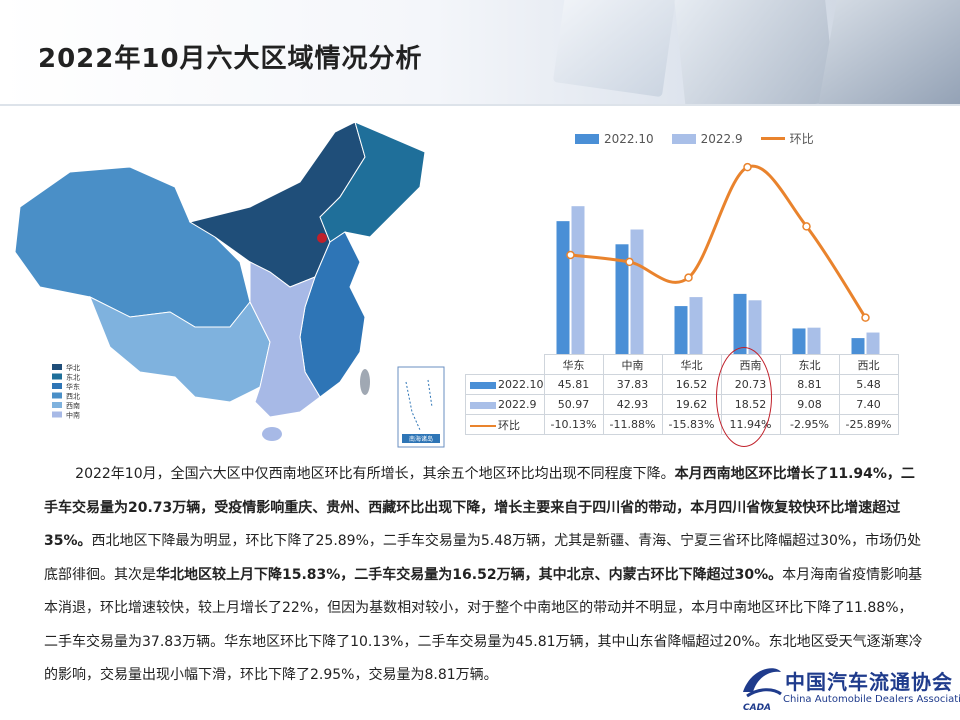 Image resolution: width=960 pixels, height=720 pixels. What do you see at coordinates (691, 364) in the screenshot?
I see `table-header-cell: 华北` at bounding box center [691, 364].